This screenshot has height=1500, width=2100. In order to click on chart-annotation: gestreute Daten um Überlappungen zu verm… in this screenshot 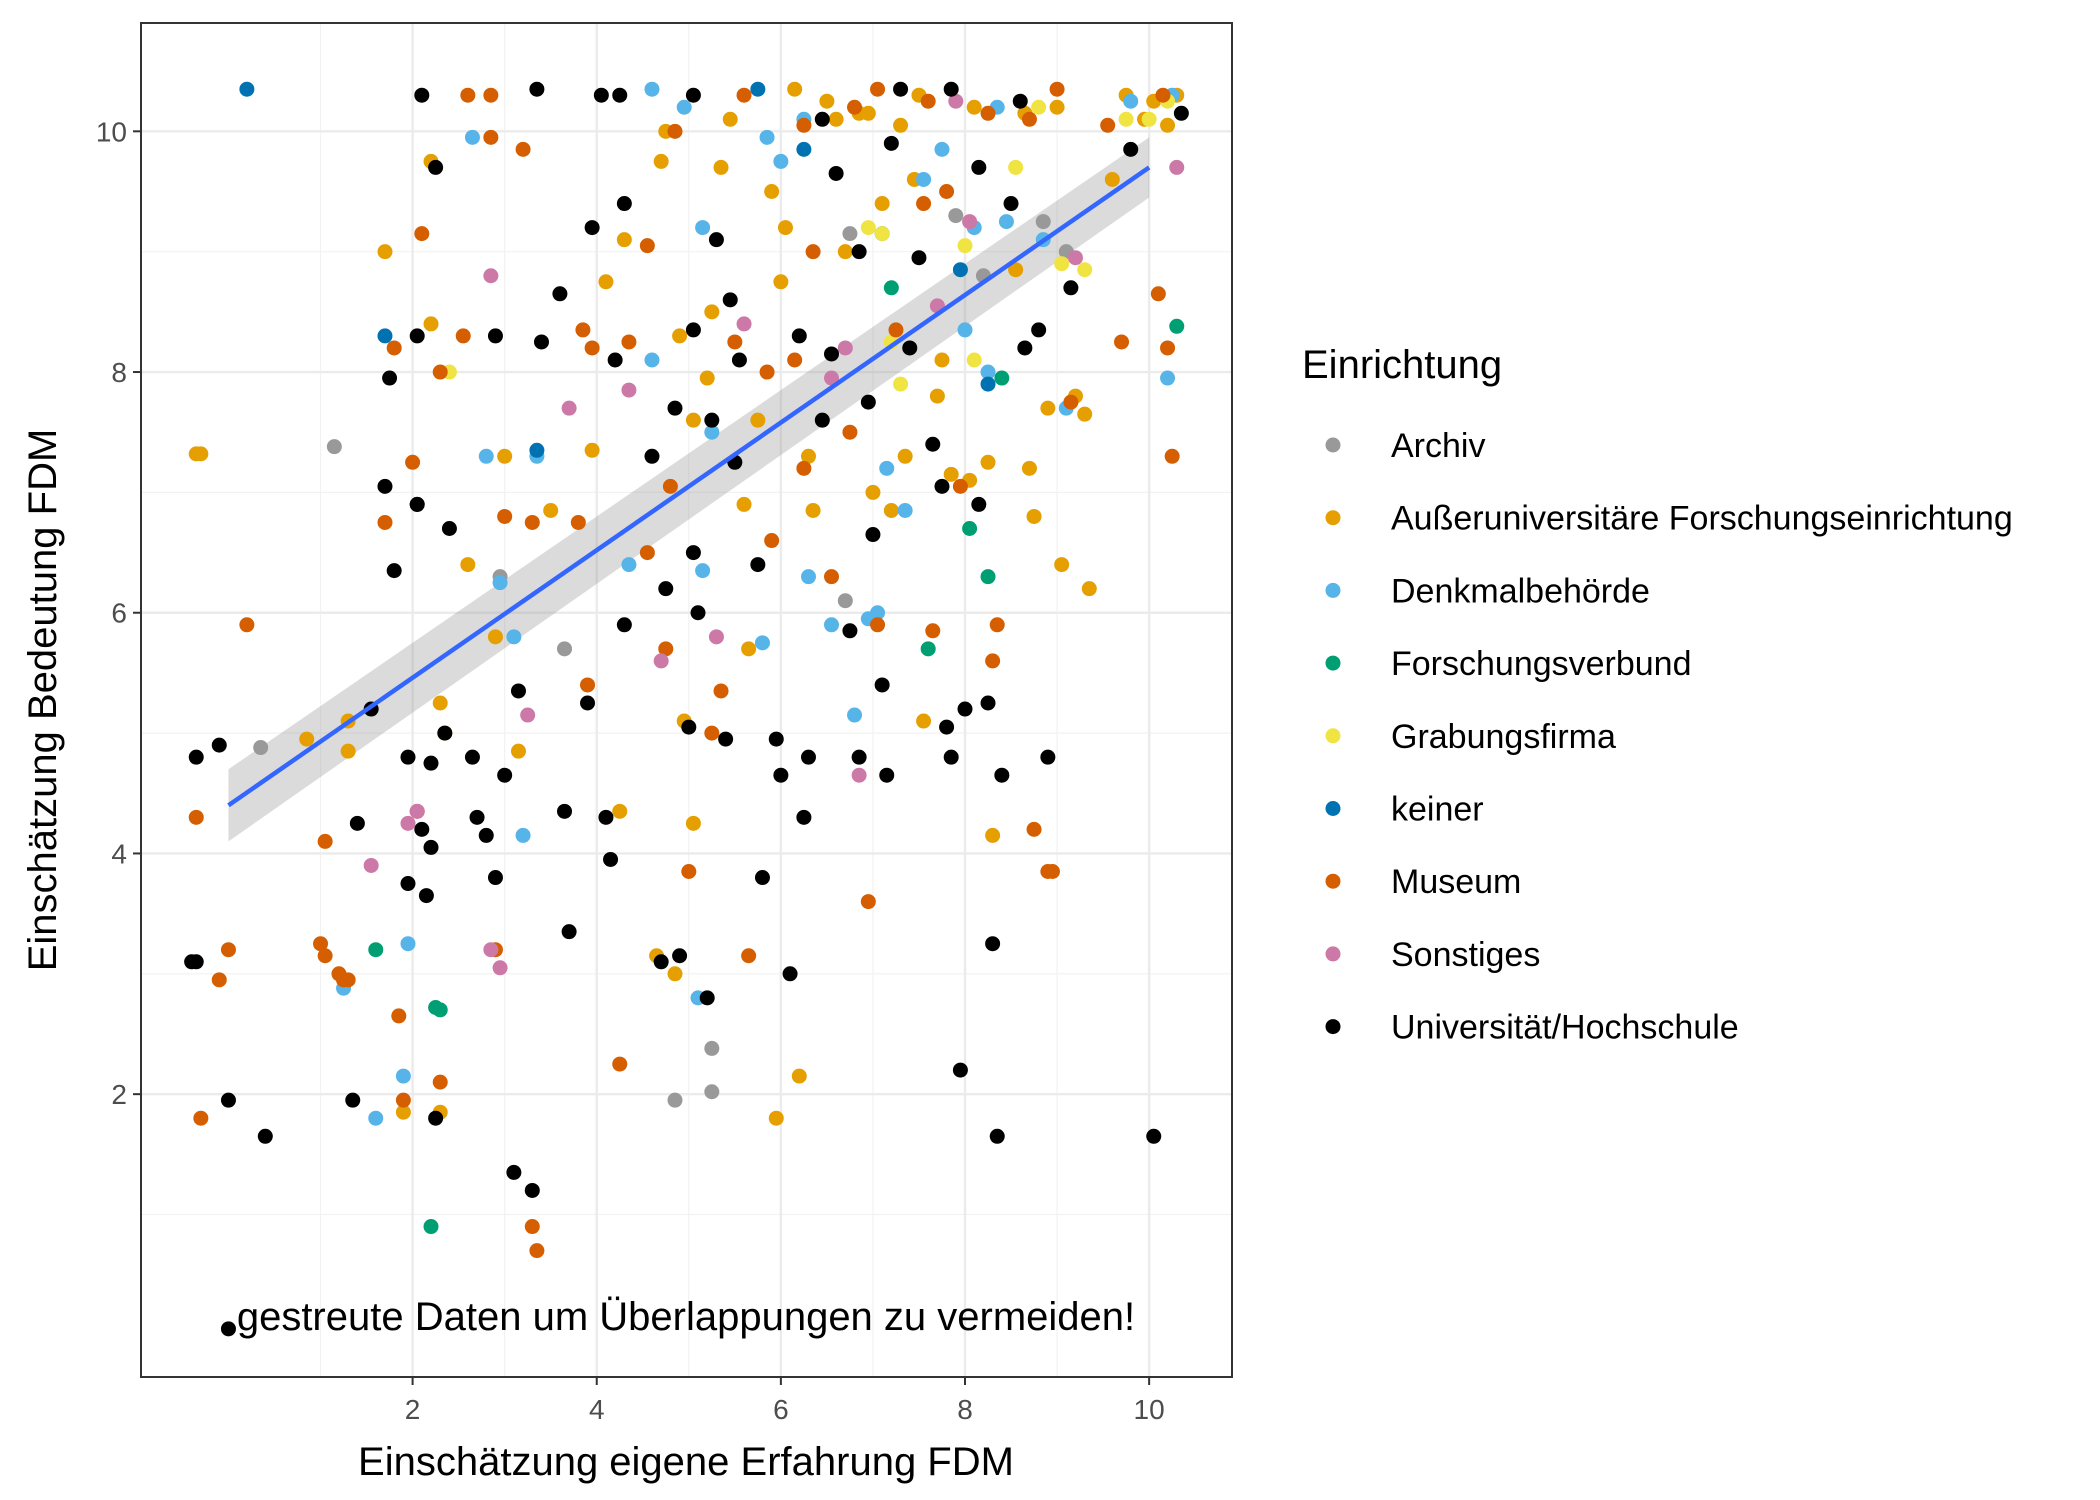, I will do `click(686, 1317)`.